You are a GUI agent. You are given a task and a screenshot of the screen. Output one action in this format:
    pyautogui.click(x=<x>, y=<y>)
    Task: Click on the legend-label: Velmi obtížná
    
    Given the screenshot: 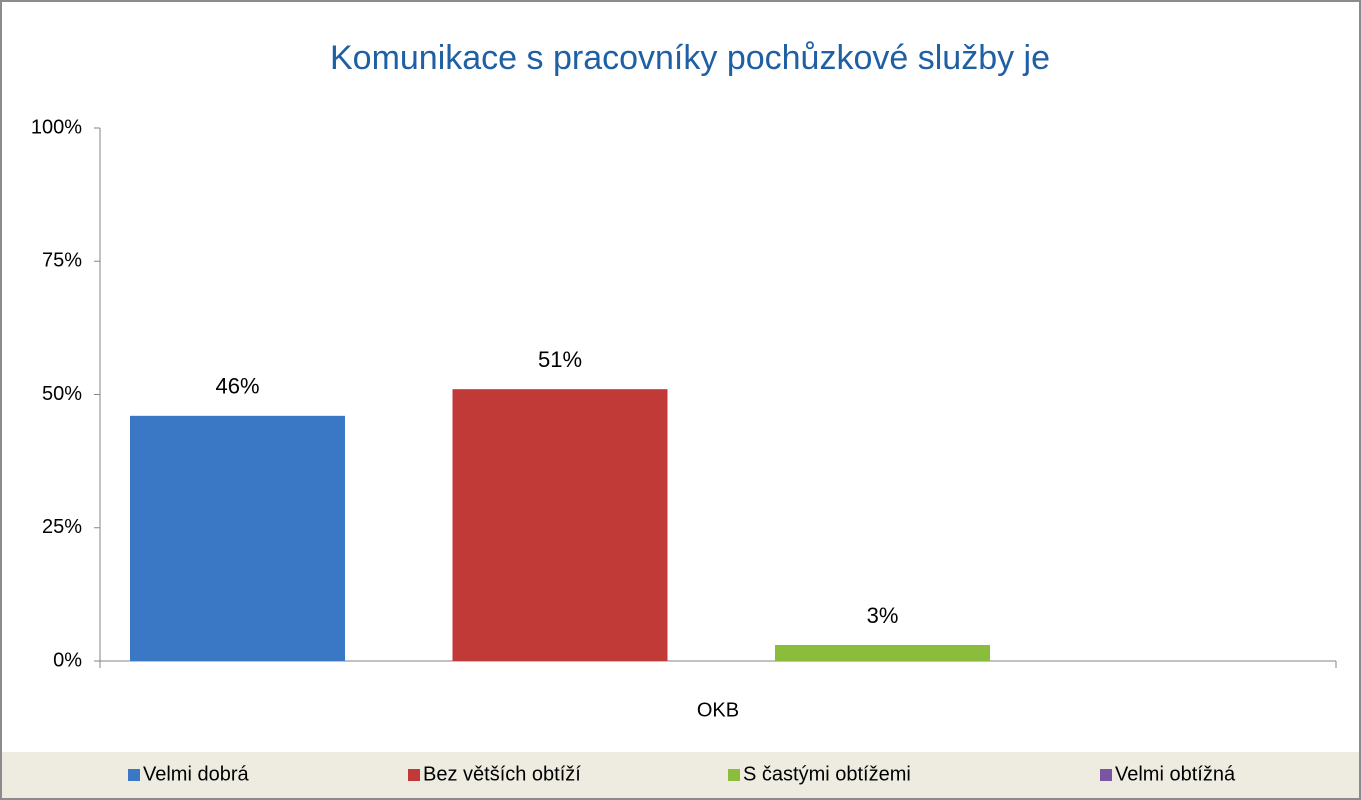 What is the action you would take?
    pyautogui.click(x=1175, y=774)
    